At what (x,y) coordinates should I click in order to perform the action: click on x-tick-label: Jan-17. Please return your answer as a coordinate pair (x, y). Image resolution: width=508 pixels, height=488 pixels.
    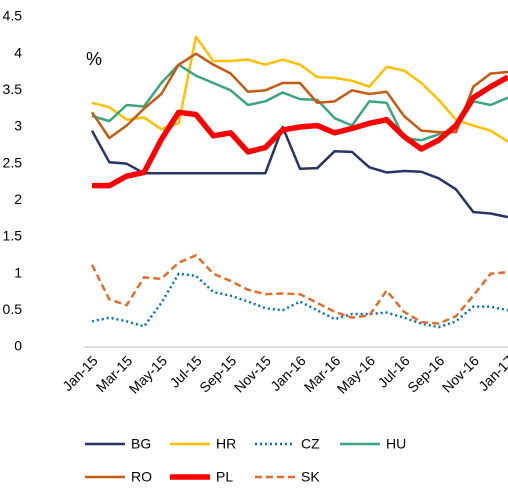
    Looking at the image, I should click on (491, 373).